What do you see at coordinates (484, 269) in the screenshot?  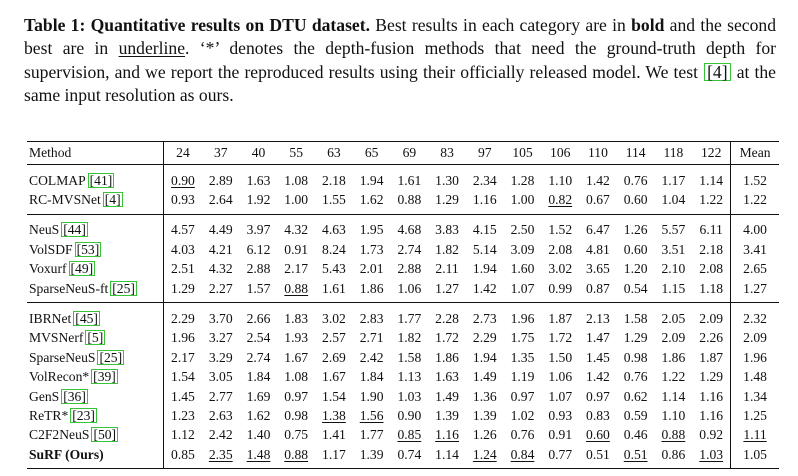 I see `score-cell: 1.94` at bounding box center [484, 269].